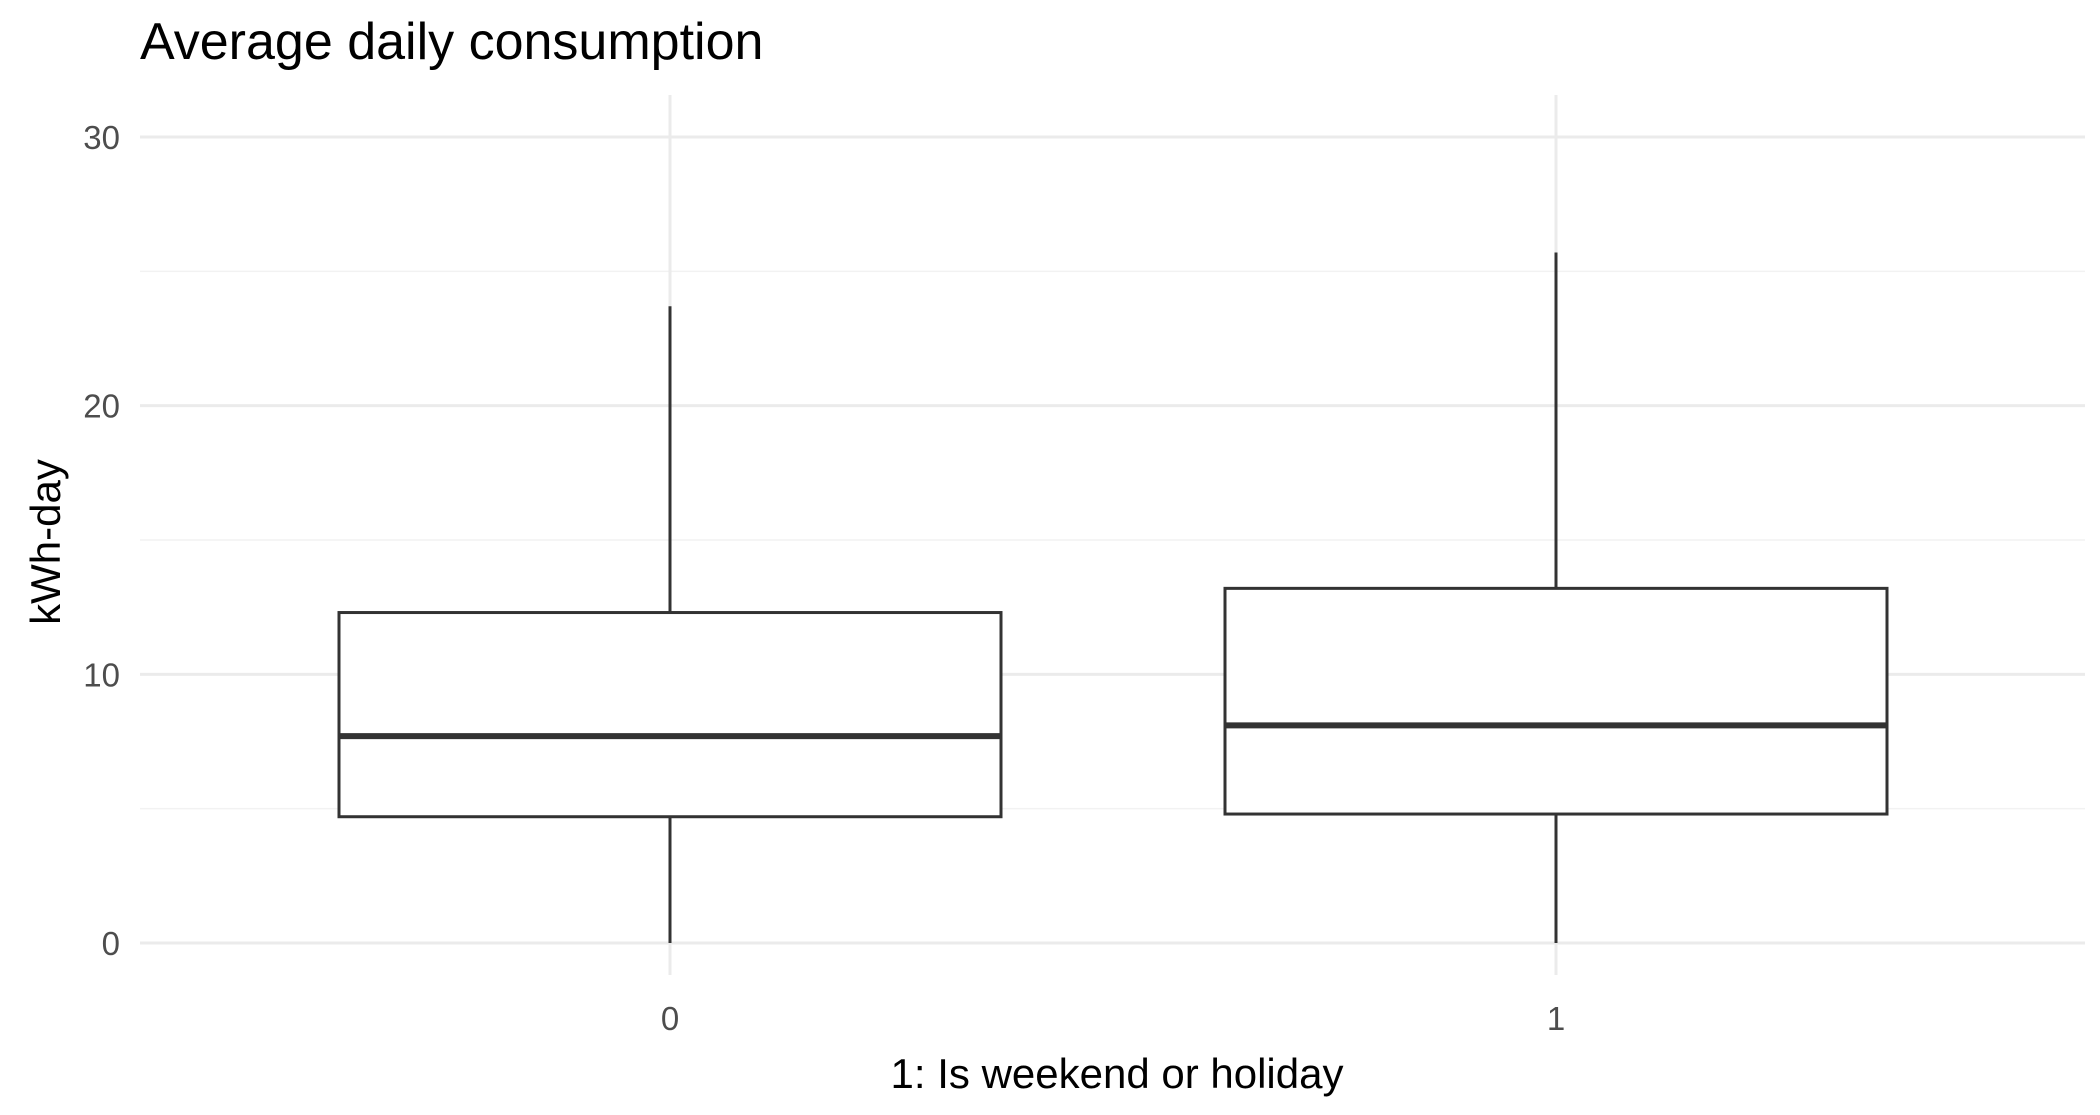 The height and width of the screenshot is (1115, 2100). What do you see at coordinates (101, 406) in the screenshot?
I see `y-tick-label: 20` at bounding box center [101, 406].